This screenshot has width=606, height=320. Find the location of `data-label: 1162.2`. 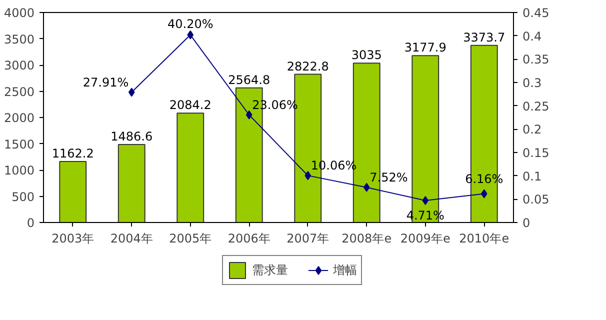

data-label: 1162.2 is located at coordinates (73, 153).